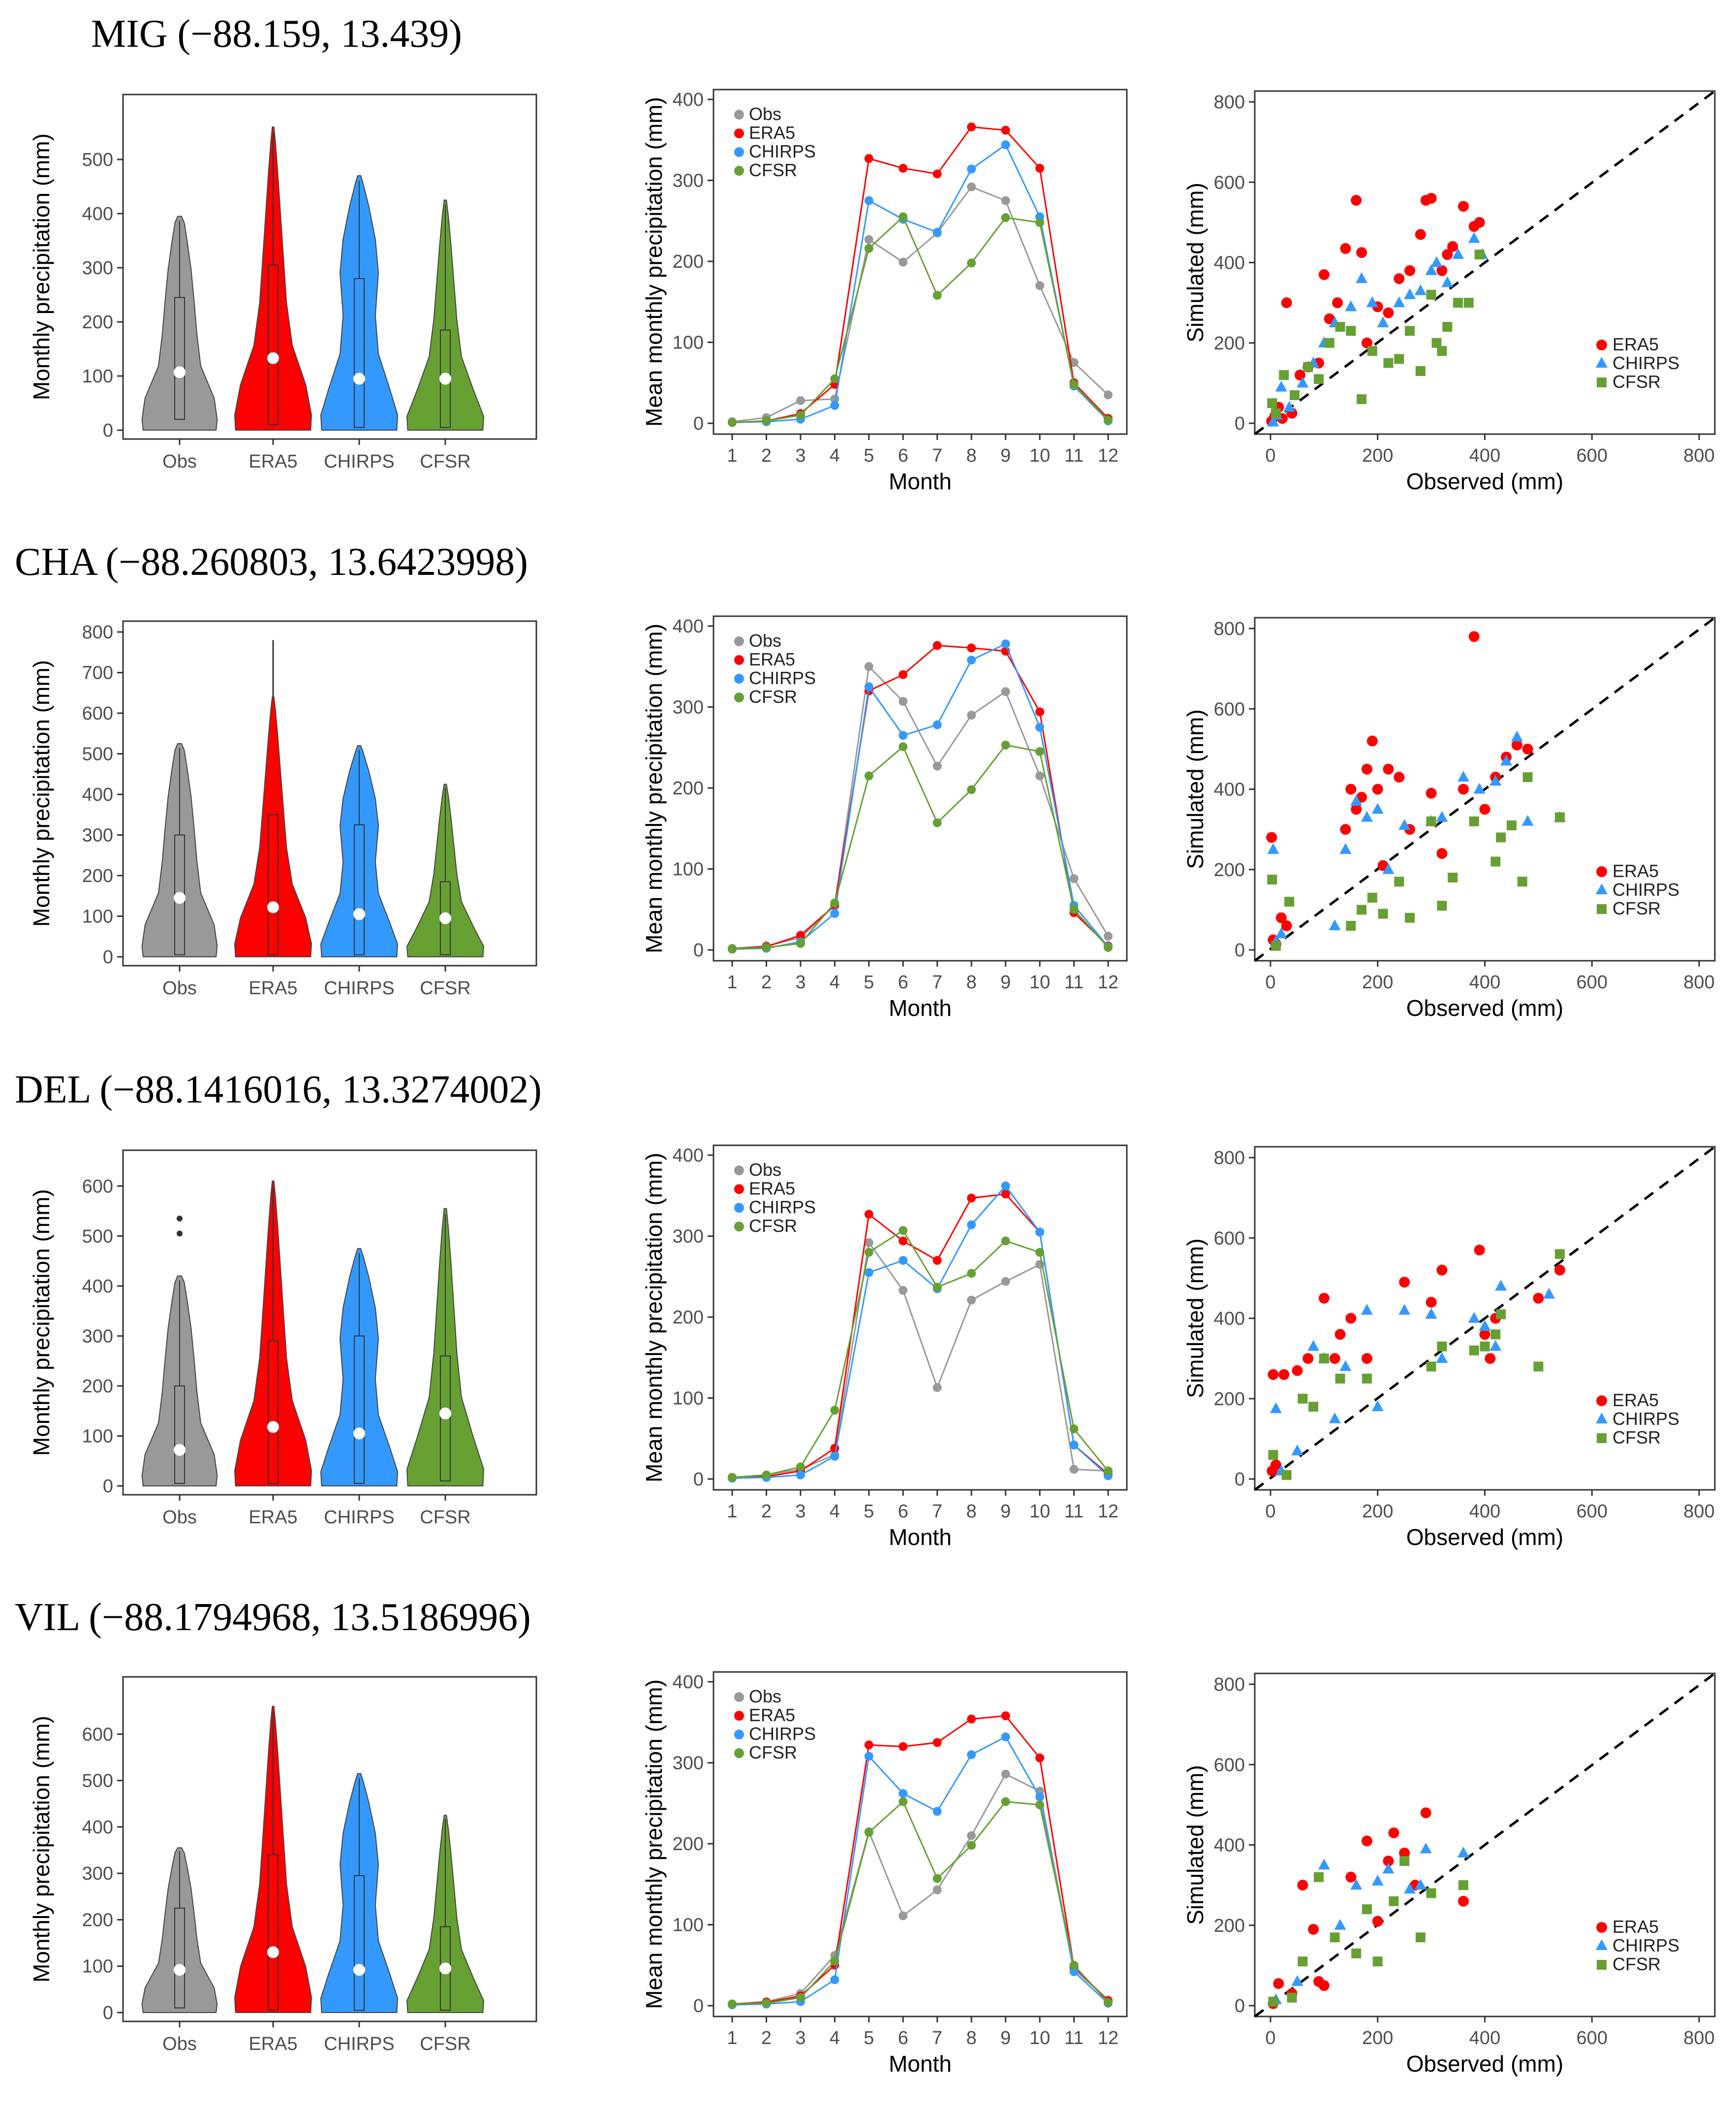  Describe the element at coordinates (179, 1517) in the screenshot. I see `violin-x-tick-label: Obs` at that location.